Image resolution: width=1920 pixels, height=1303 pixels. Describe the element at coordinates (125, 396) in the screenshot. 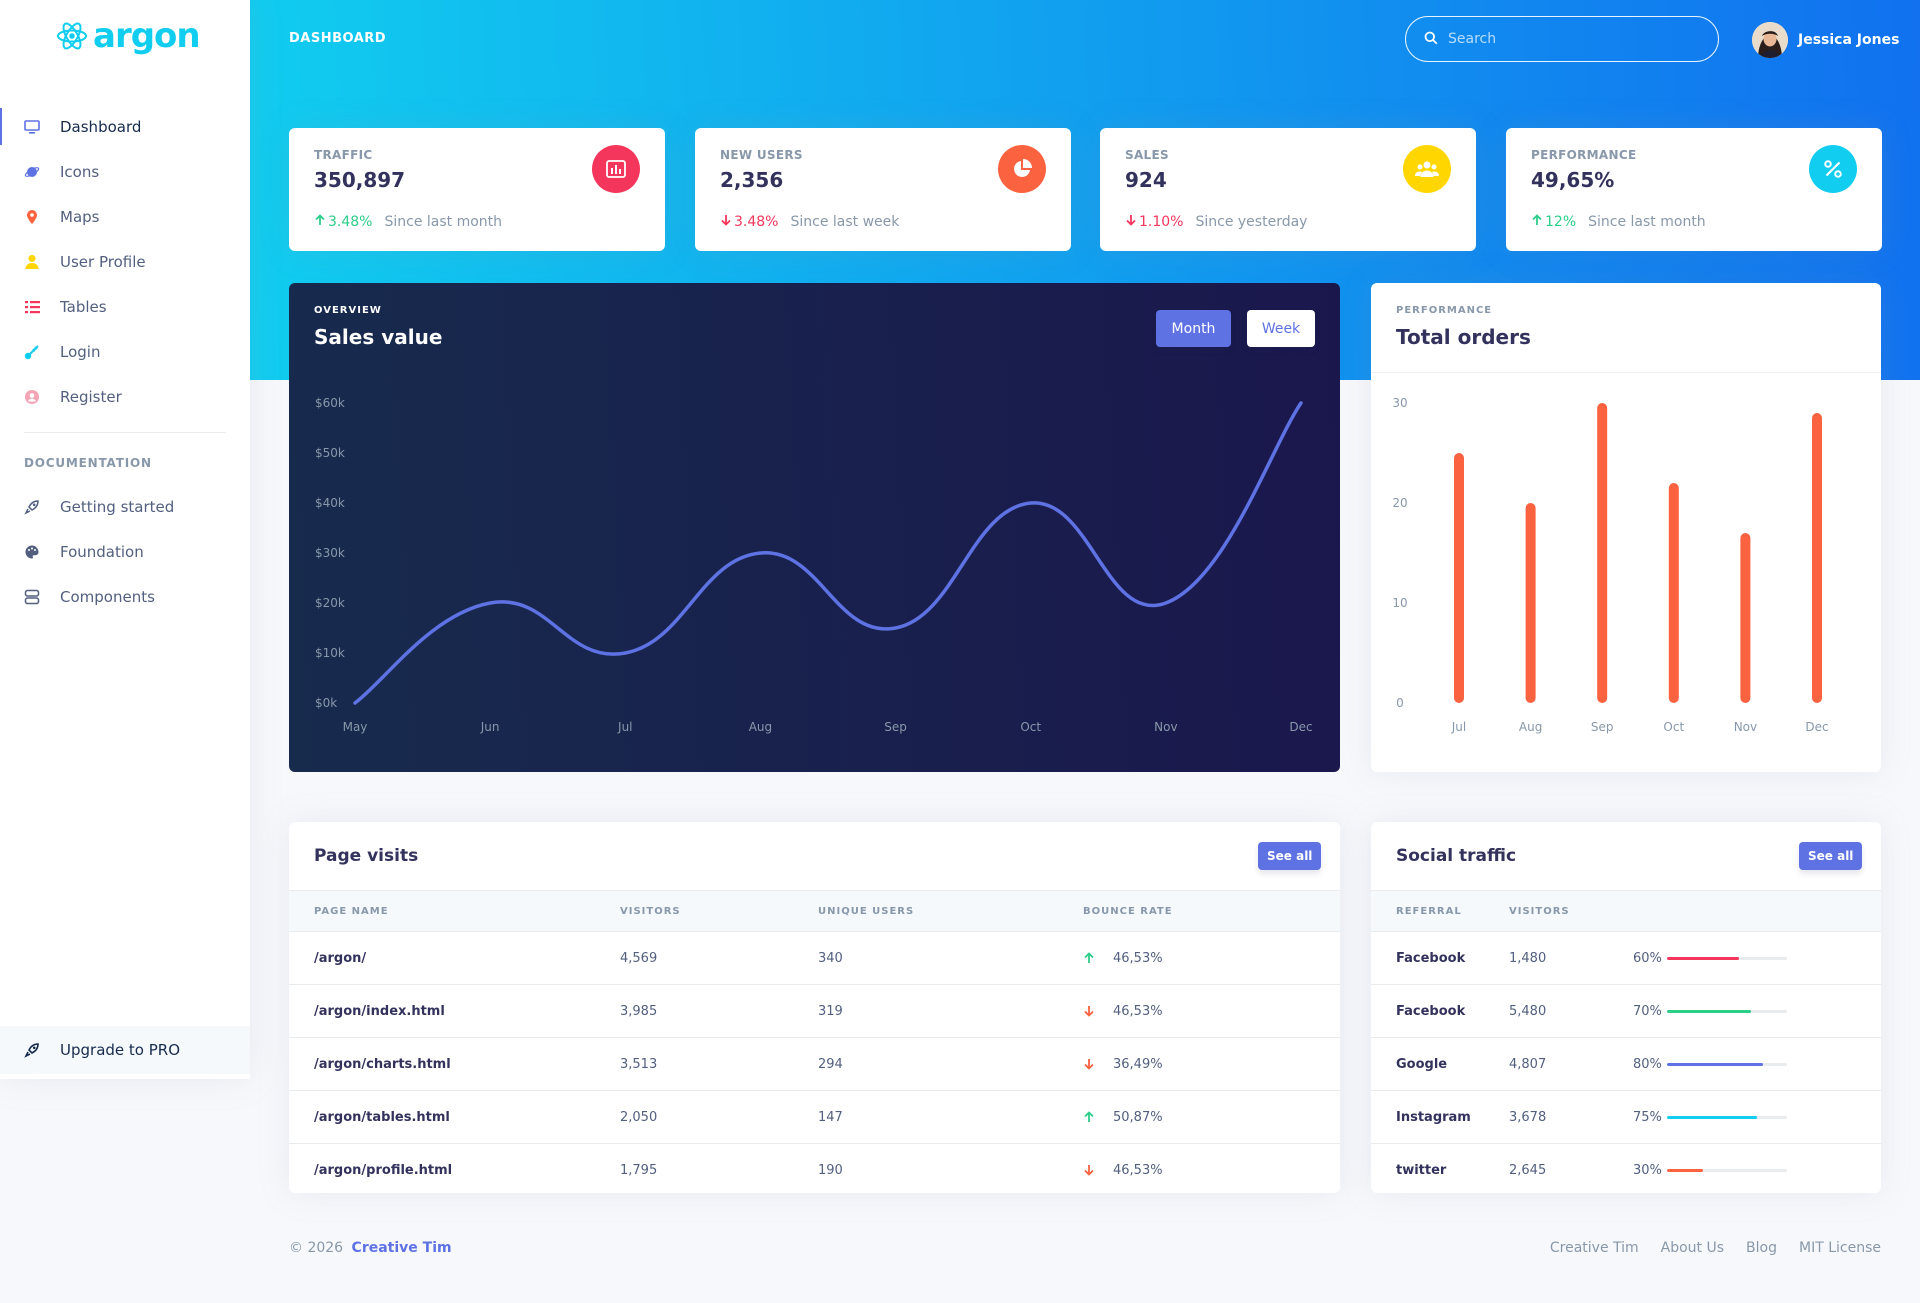

I see `sidebar-item-register: Register` at that location.